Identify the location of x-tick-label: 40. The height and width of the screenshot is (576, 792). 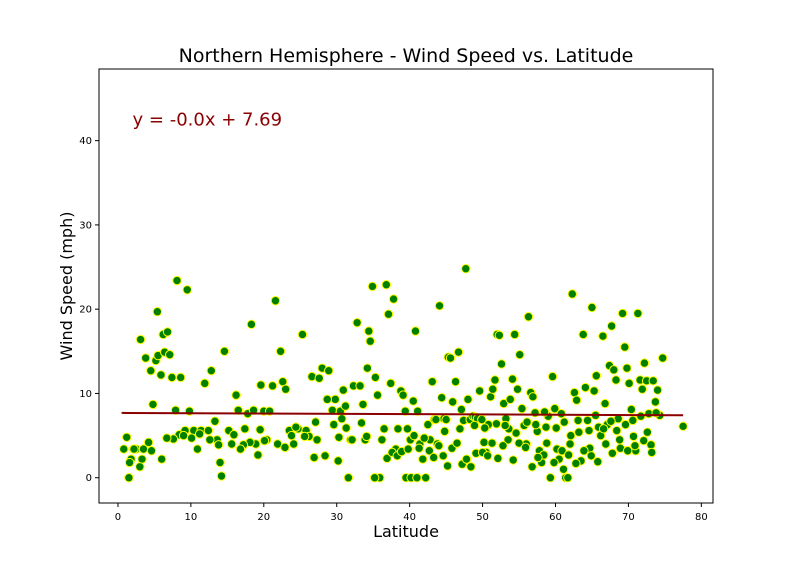
(409, 517).